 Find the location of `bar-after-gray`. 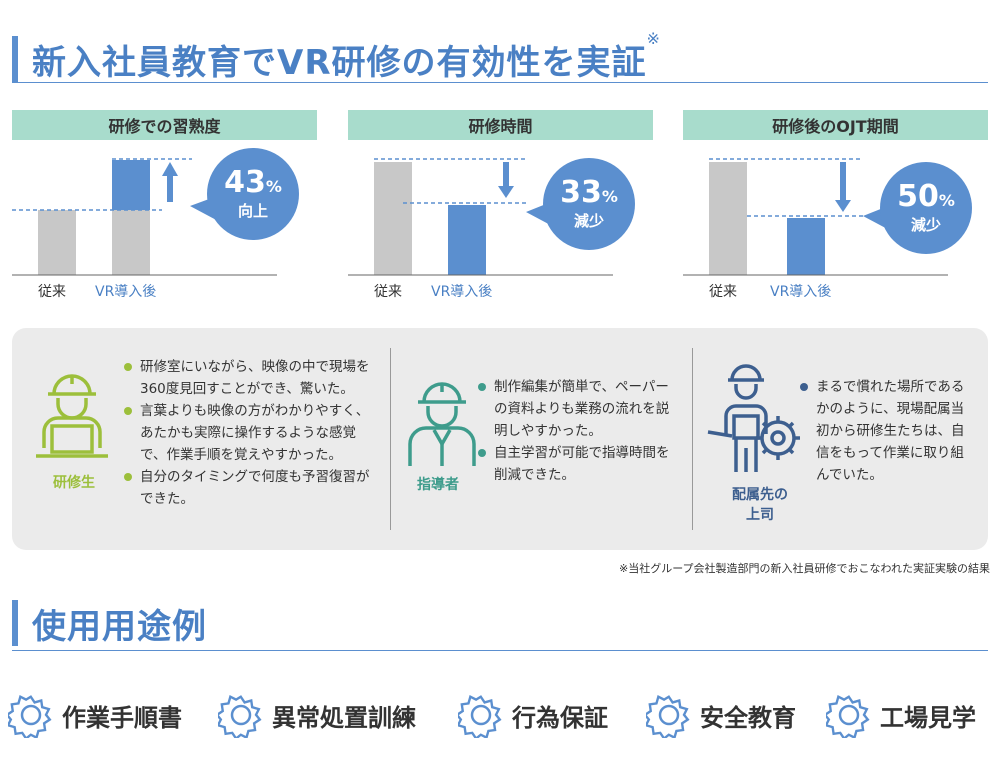

bar-after-gray is located at coordinates (131, 242).